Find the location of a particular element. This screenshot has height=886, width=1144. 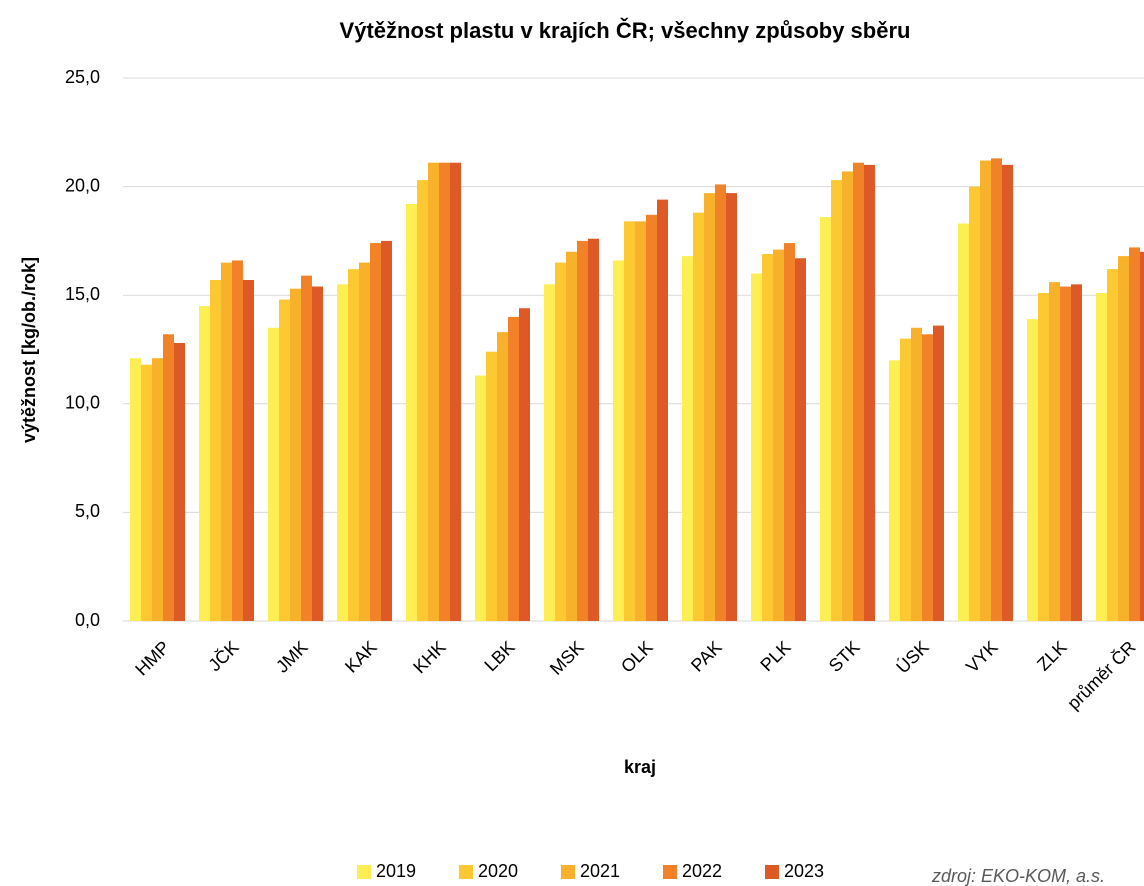

x-tick-label: PLK is located at coordinates (775, 656).